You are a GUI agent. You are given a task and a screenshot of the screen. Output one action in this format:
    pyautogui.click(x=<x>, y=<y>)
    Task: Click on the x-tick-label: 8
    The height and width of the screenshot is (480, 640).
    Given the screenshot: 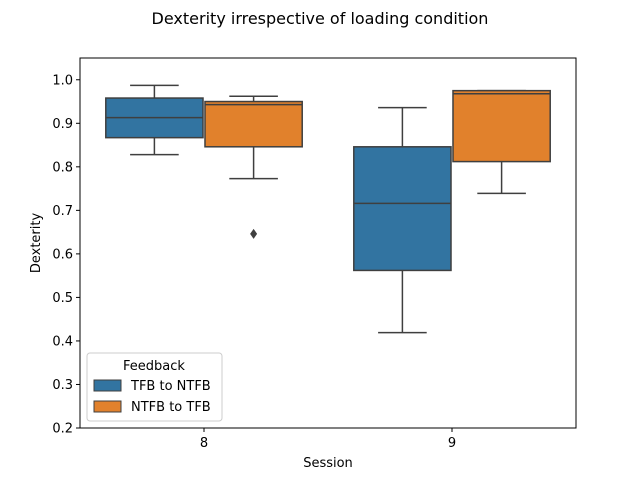 What is the action you would take?
    pyautogui.click(x=204, y=443)
    